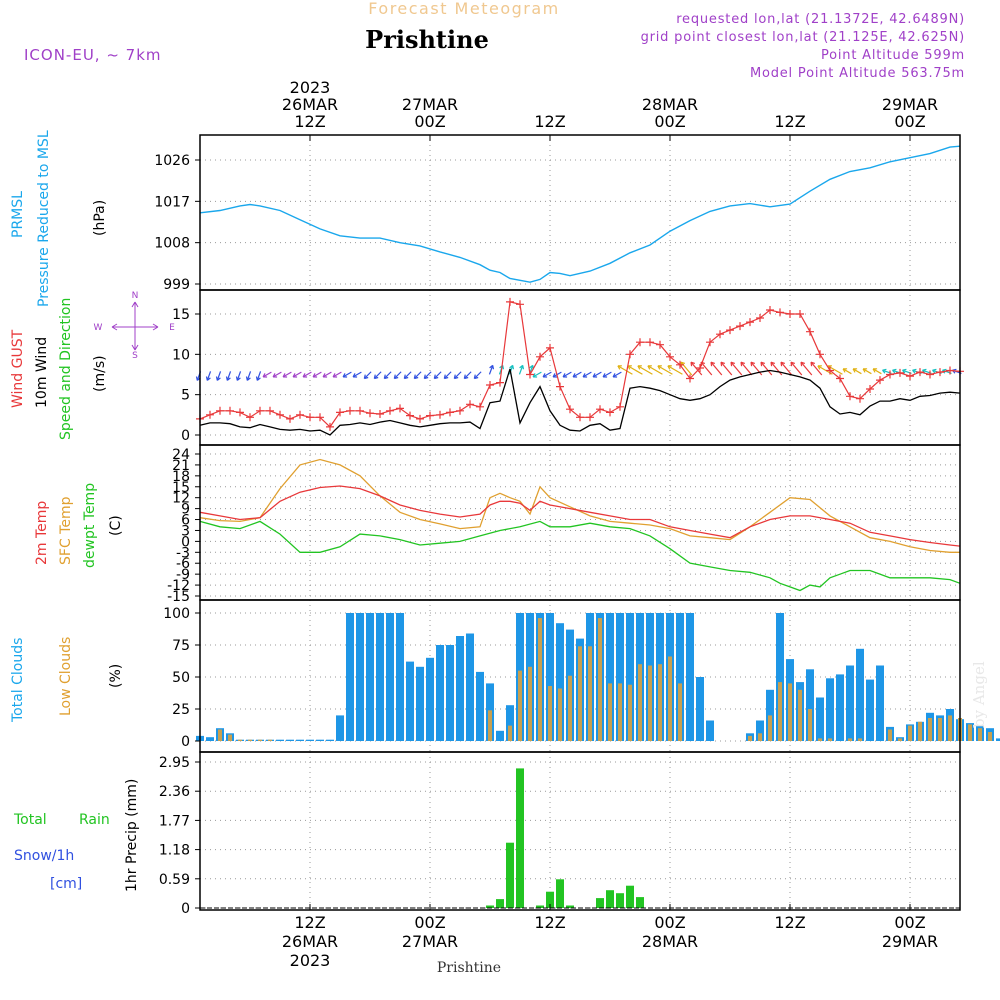 Image resolution: width=1000 pixels, height=1000 pixels. Describe the element at coordinates (174, 821) in the screenshot. I see `precip-tick-label: 1.77` at that location.